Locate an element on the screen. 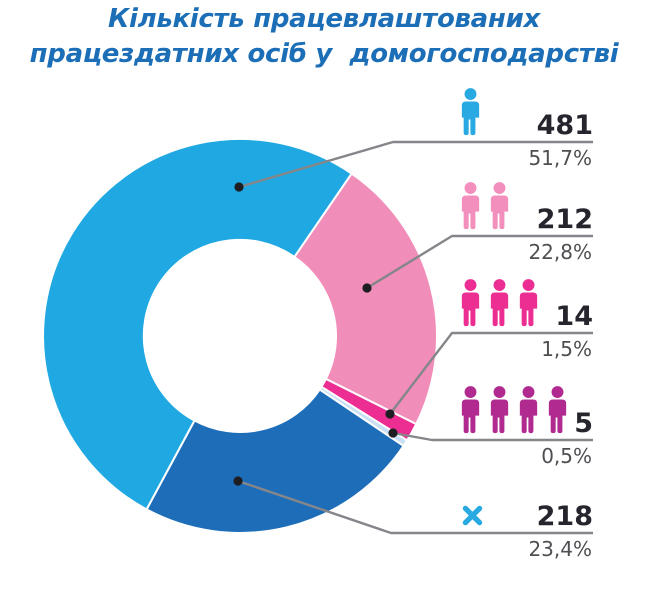  chart-title-line-1: Кількість працевлаштованих is located at coordinates (324, 19).